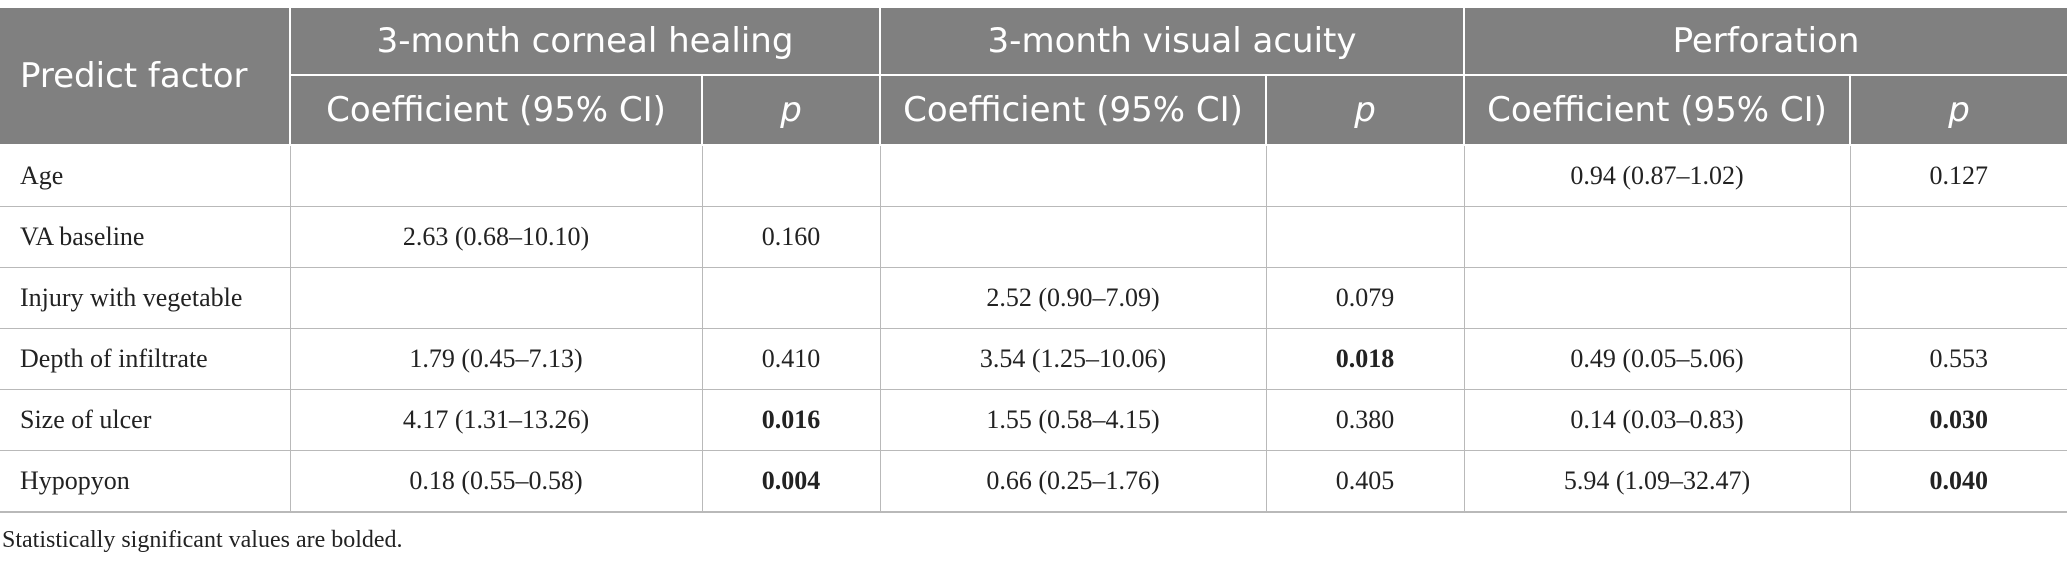 This screenshot has width=2067, height=570. I want to click on table-cell: 2.63 (0.68–10.10), so click(496, 237).